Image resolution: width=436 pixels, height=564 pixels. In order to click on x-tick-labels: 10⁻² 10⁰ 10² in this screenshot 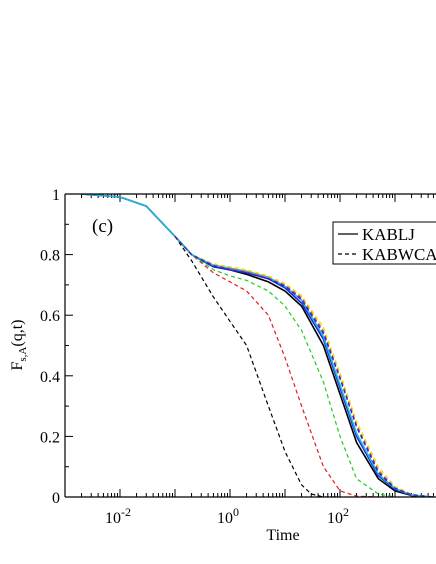, I will do `click(227, 516)`.